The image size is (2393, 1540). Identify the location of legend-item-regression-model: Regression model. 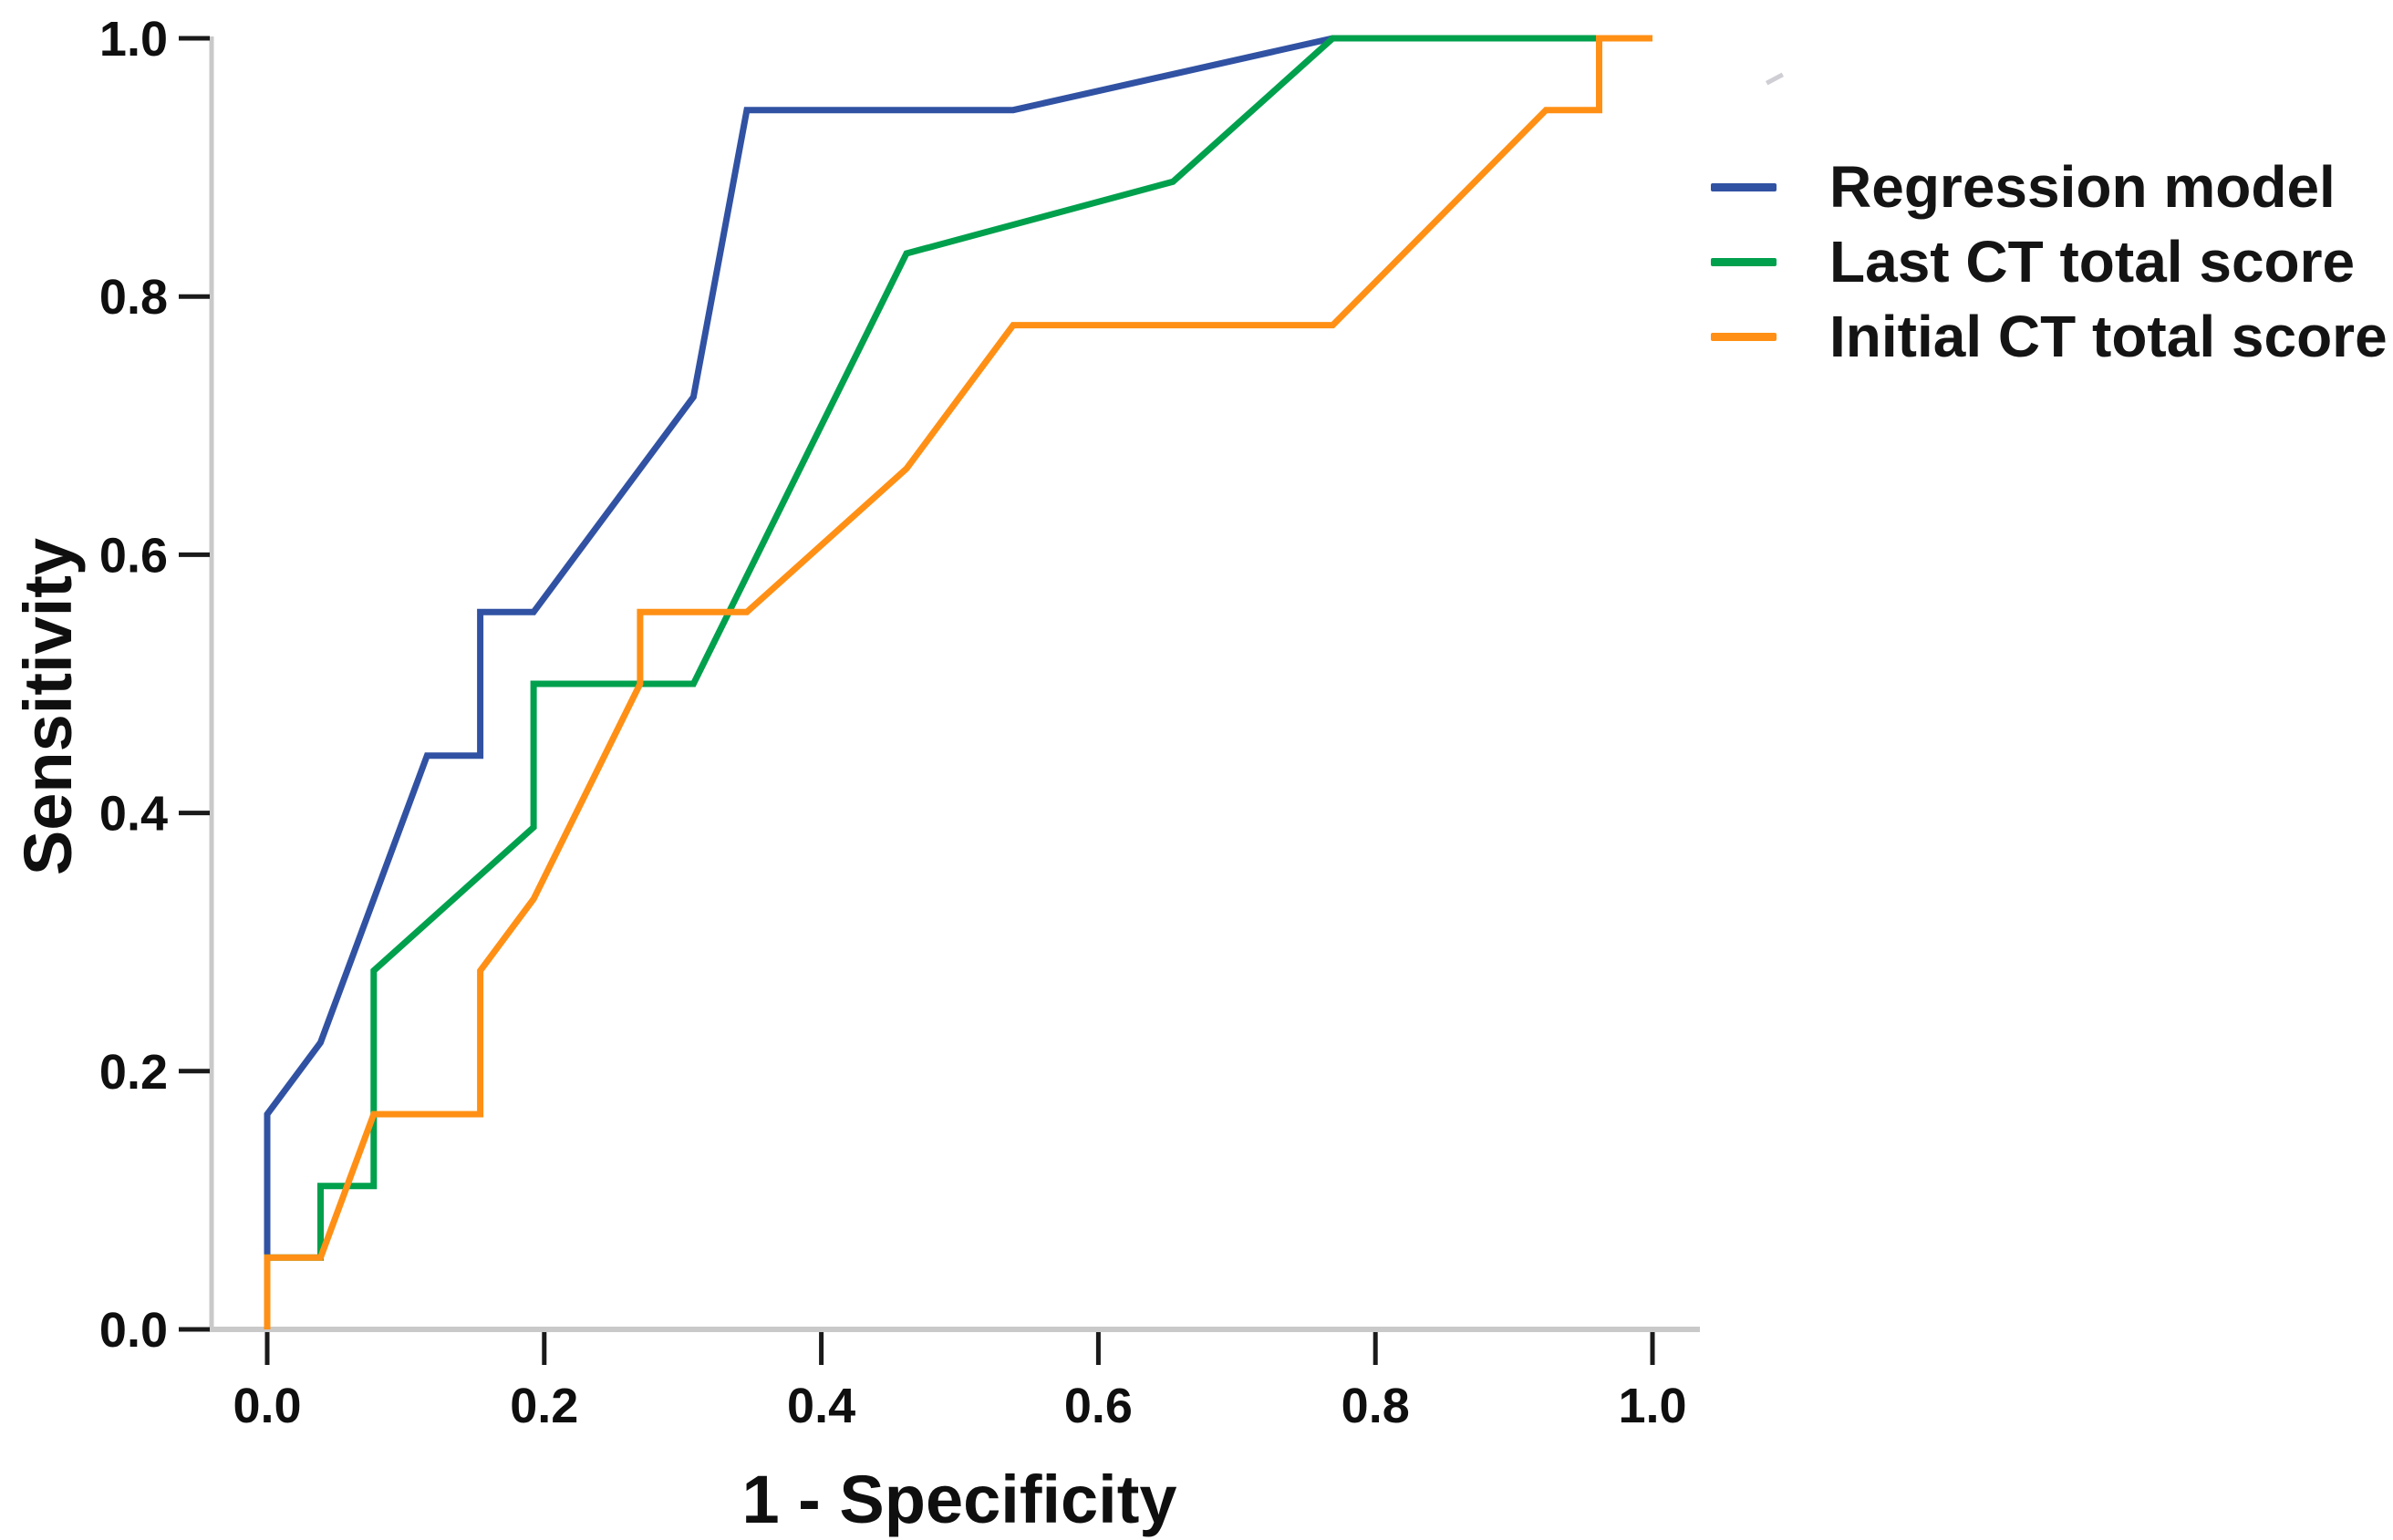
(2049, 187).